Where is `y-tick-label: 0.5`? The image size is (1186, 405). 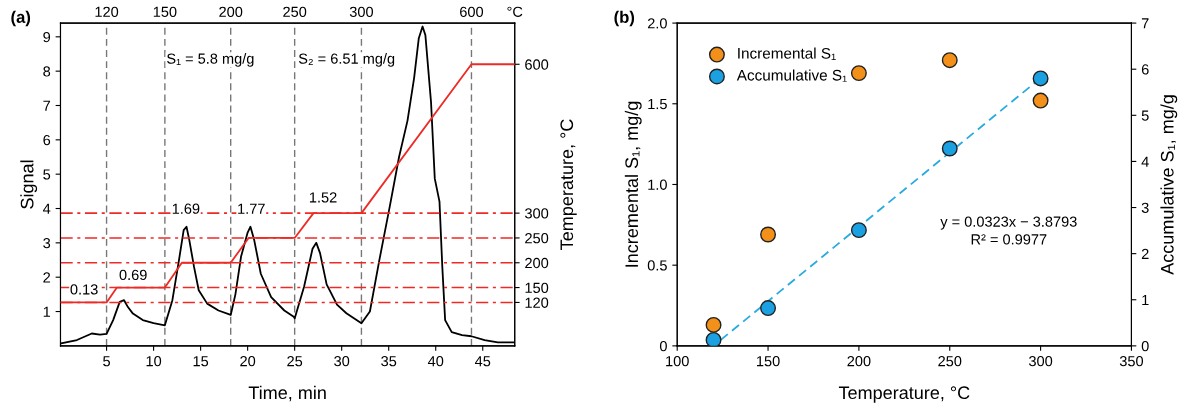
y-tick-label: 0.5 is located at coordinates (657, 265).